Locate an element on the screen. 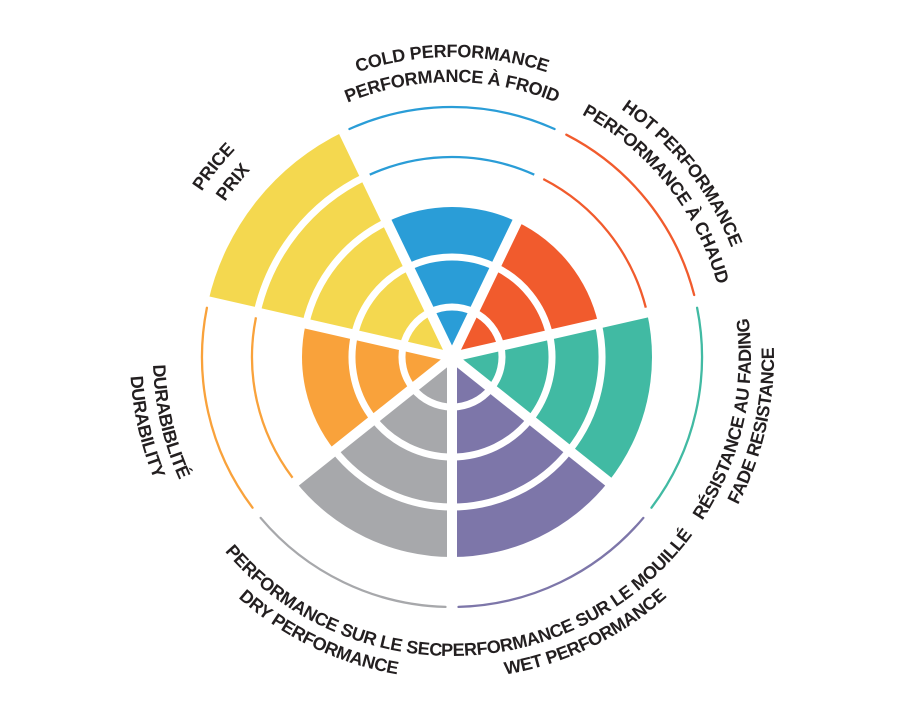 The height and width of the screenshot is (720, 900). dry-performance-wedge is located at coordinates (373, 457).